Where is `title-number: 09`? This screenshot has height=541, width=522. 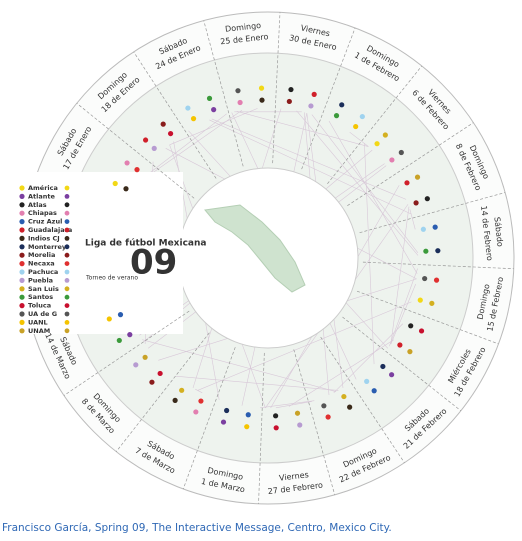 title-number: 09 is located at coordinates (153, 263).